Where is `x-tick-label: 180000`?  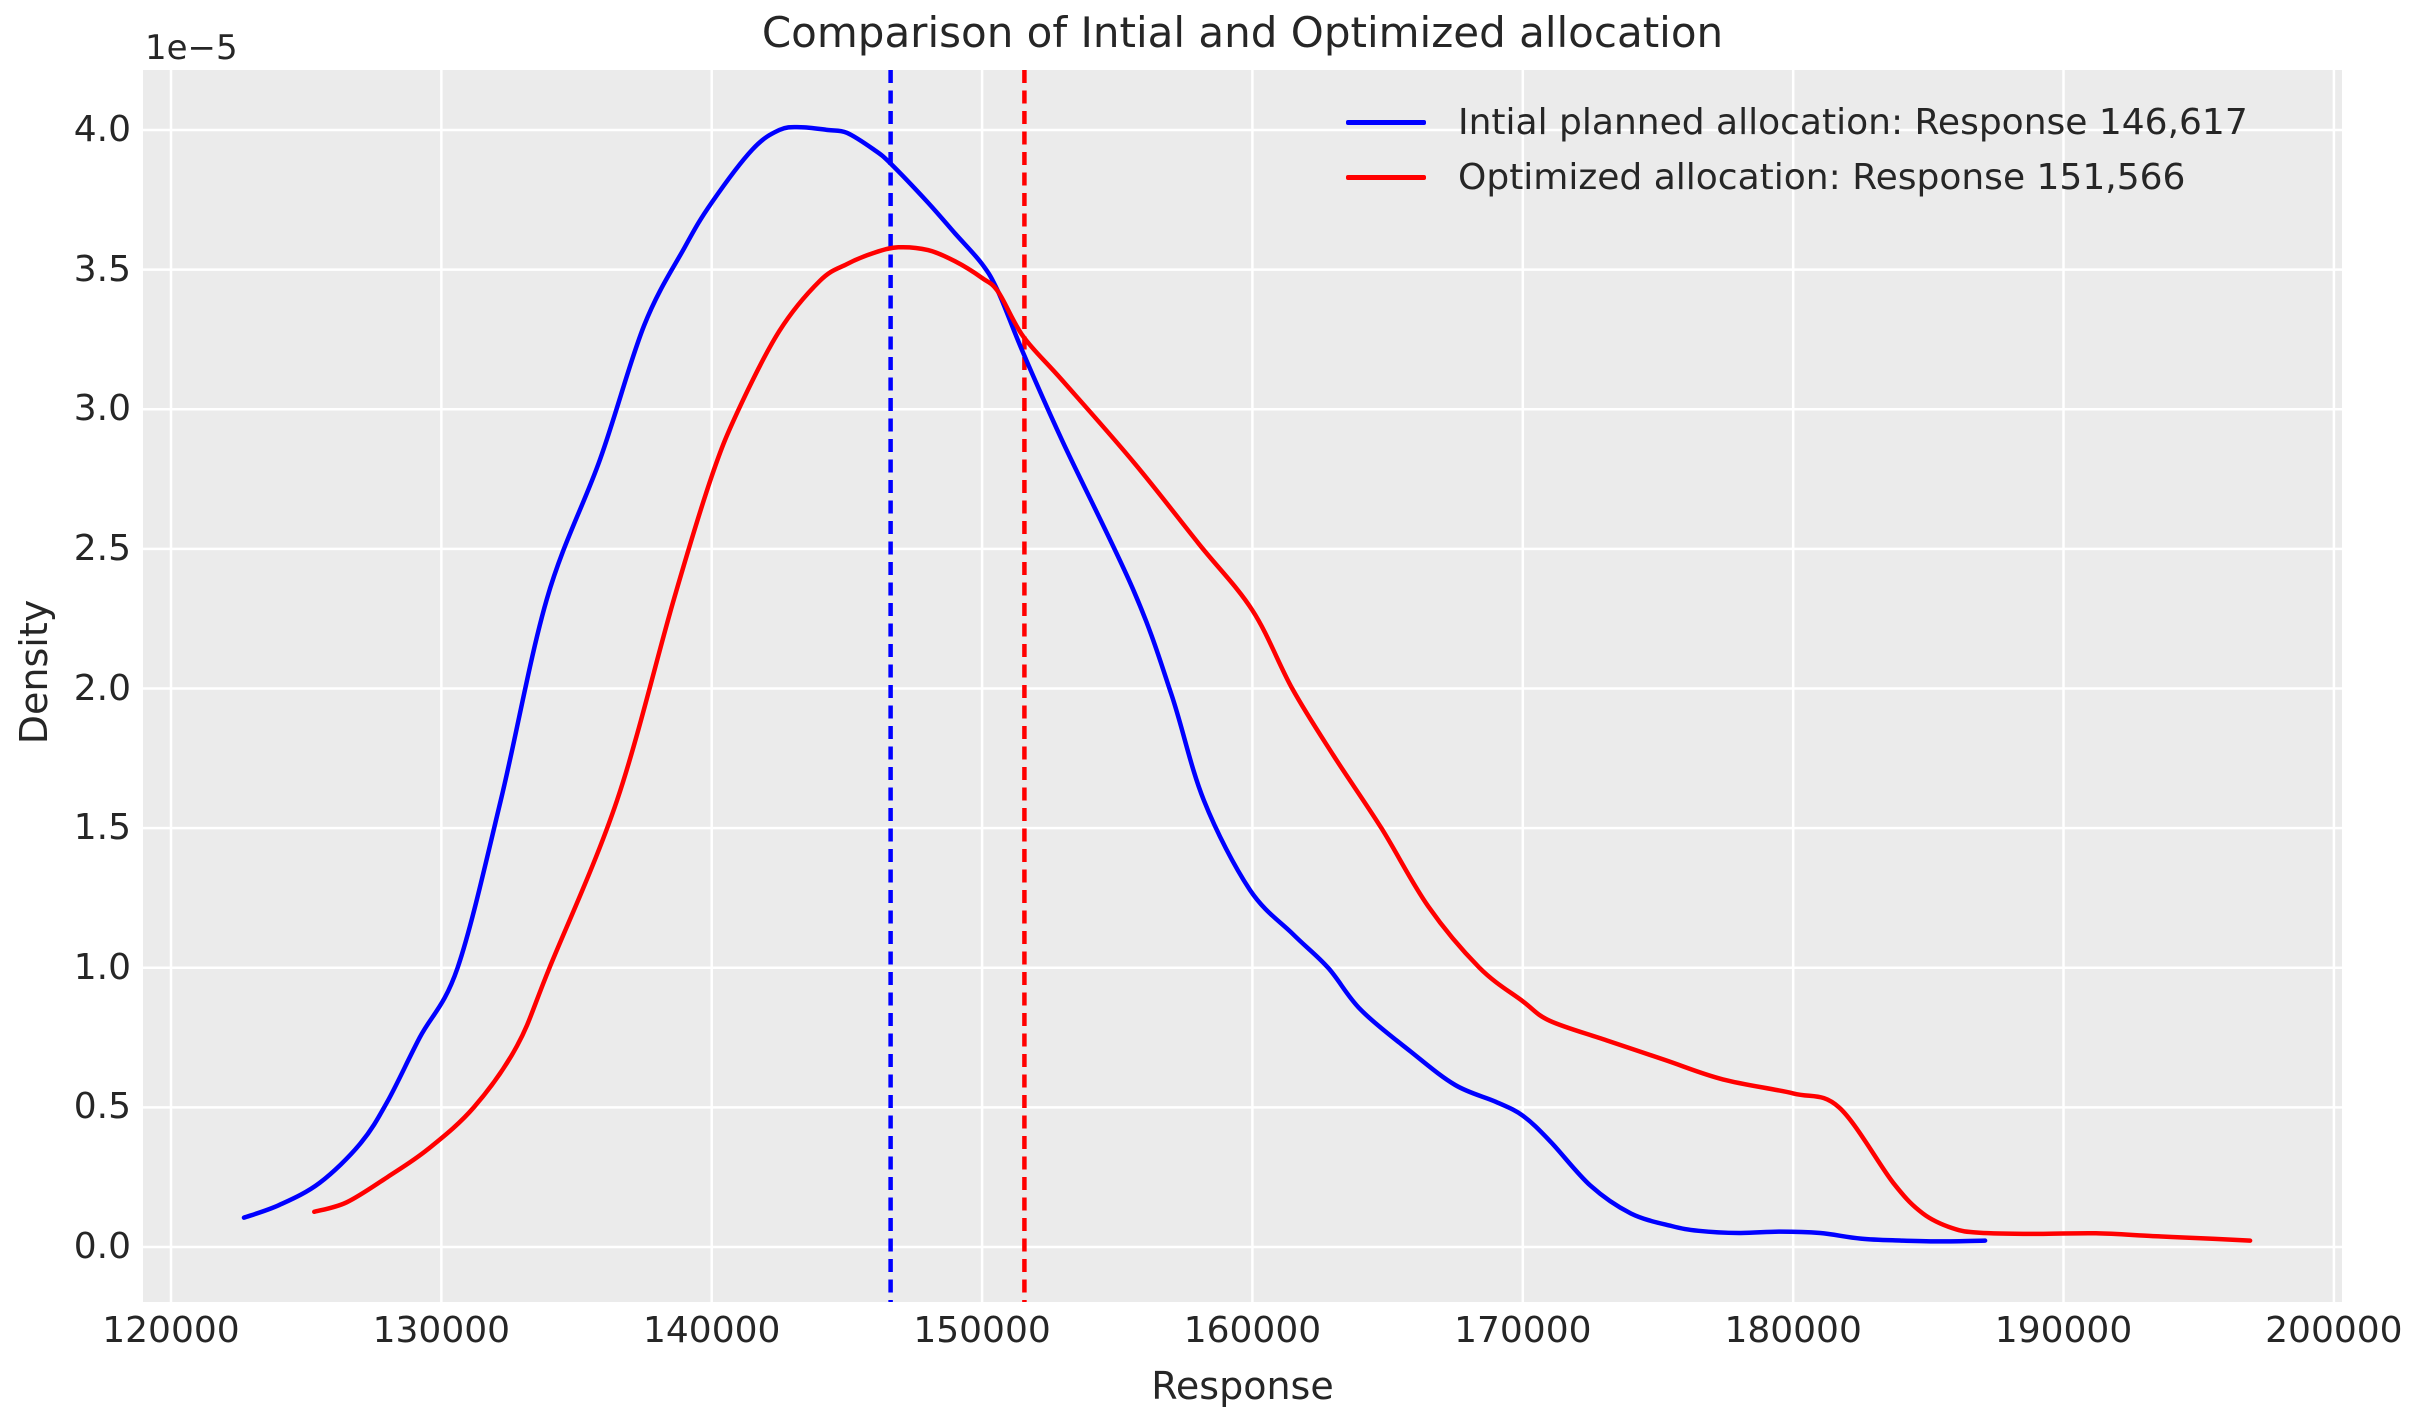
x-tick-label: 180000 is located at coordinates (1793, 1330).